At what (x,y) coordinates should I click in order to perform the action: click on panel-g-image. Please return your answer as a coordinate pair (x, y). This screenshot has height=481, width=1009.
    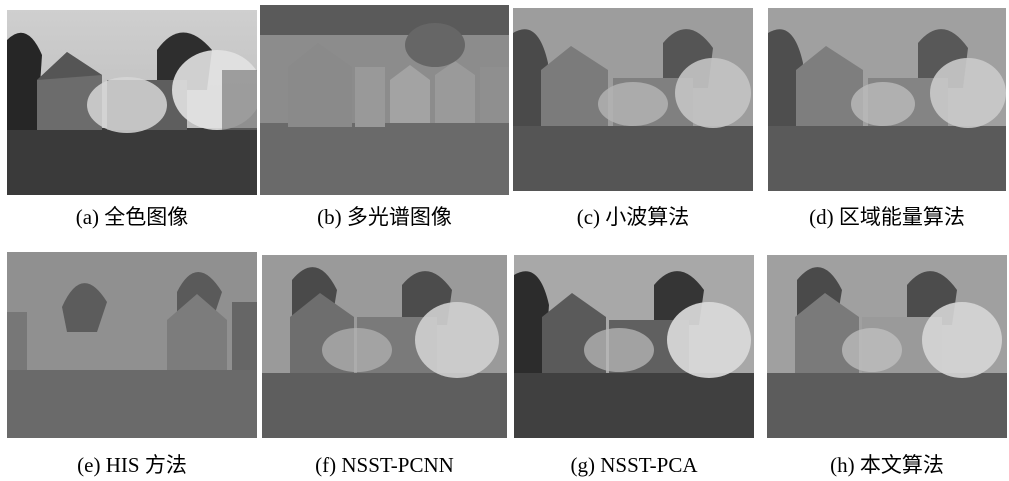
    Looking at the image, I should click on (634, 346).